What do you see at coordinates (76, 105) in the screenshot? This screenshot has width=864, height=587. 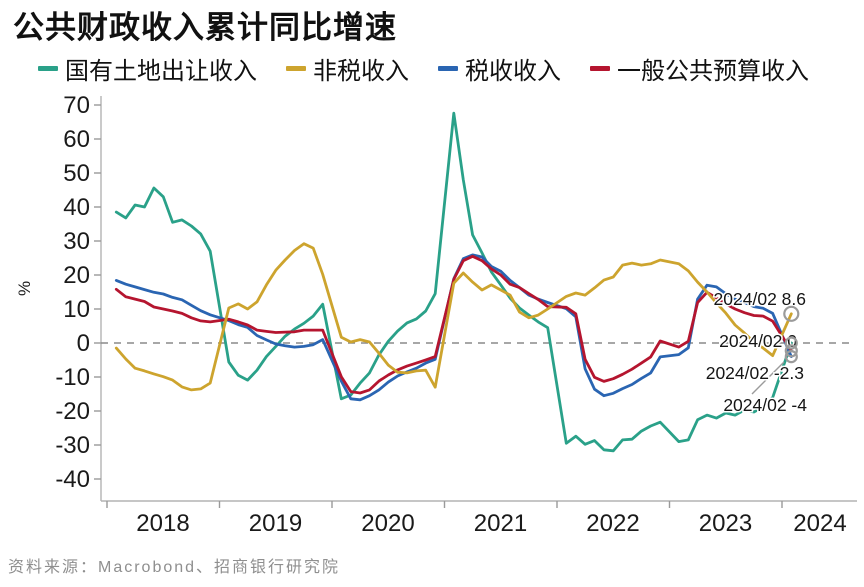 I see `y-tick-label: 70` at bounding box center [76, 105].